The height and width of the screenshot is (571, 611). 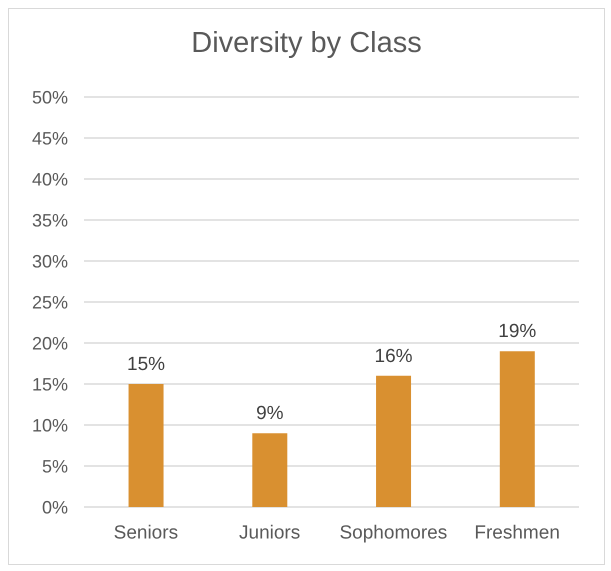 What do you see at coordinates (146, 533) in the screenshot?
I see `x-tick-label: Seniors` at bounding box center [146, 533].